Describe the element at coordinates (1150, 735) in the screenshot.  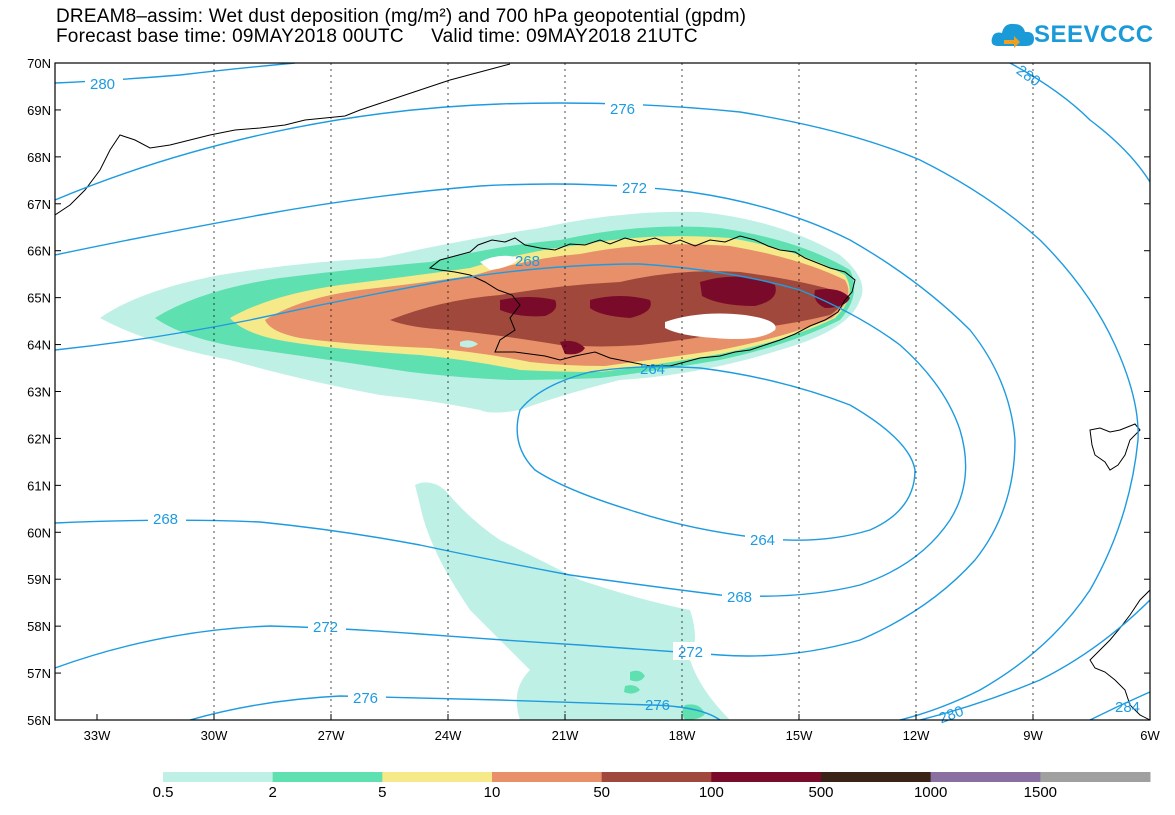
I see `lon-tick-label: 6W` at that location.